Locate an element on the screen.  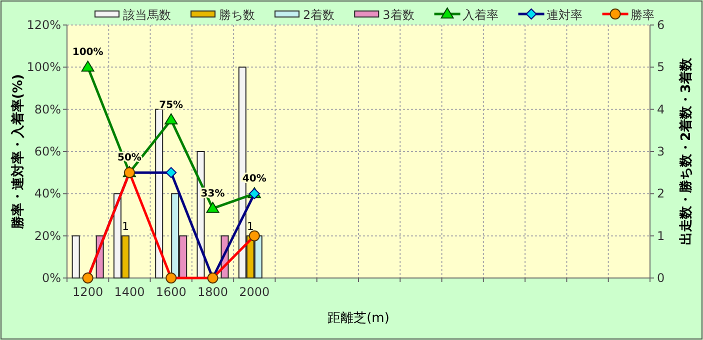
legend-label: 入着率 is located at coordinates (480, 15).